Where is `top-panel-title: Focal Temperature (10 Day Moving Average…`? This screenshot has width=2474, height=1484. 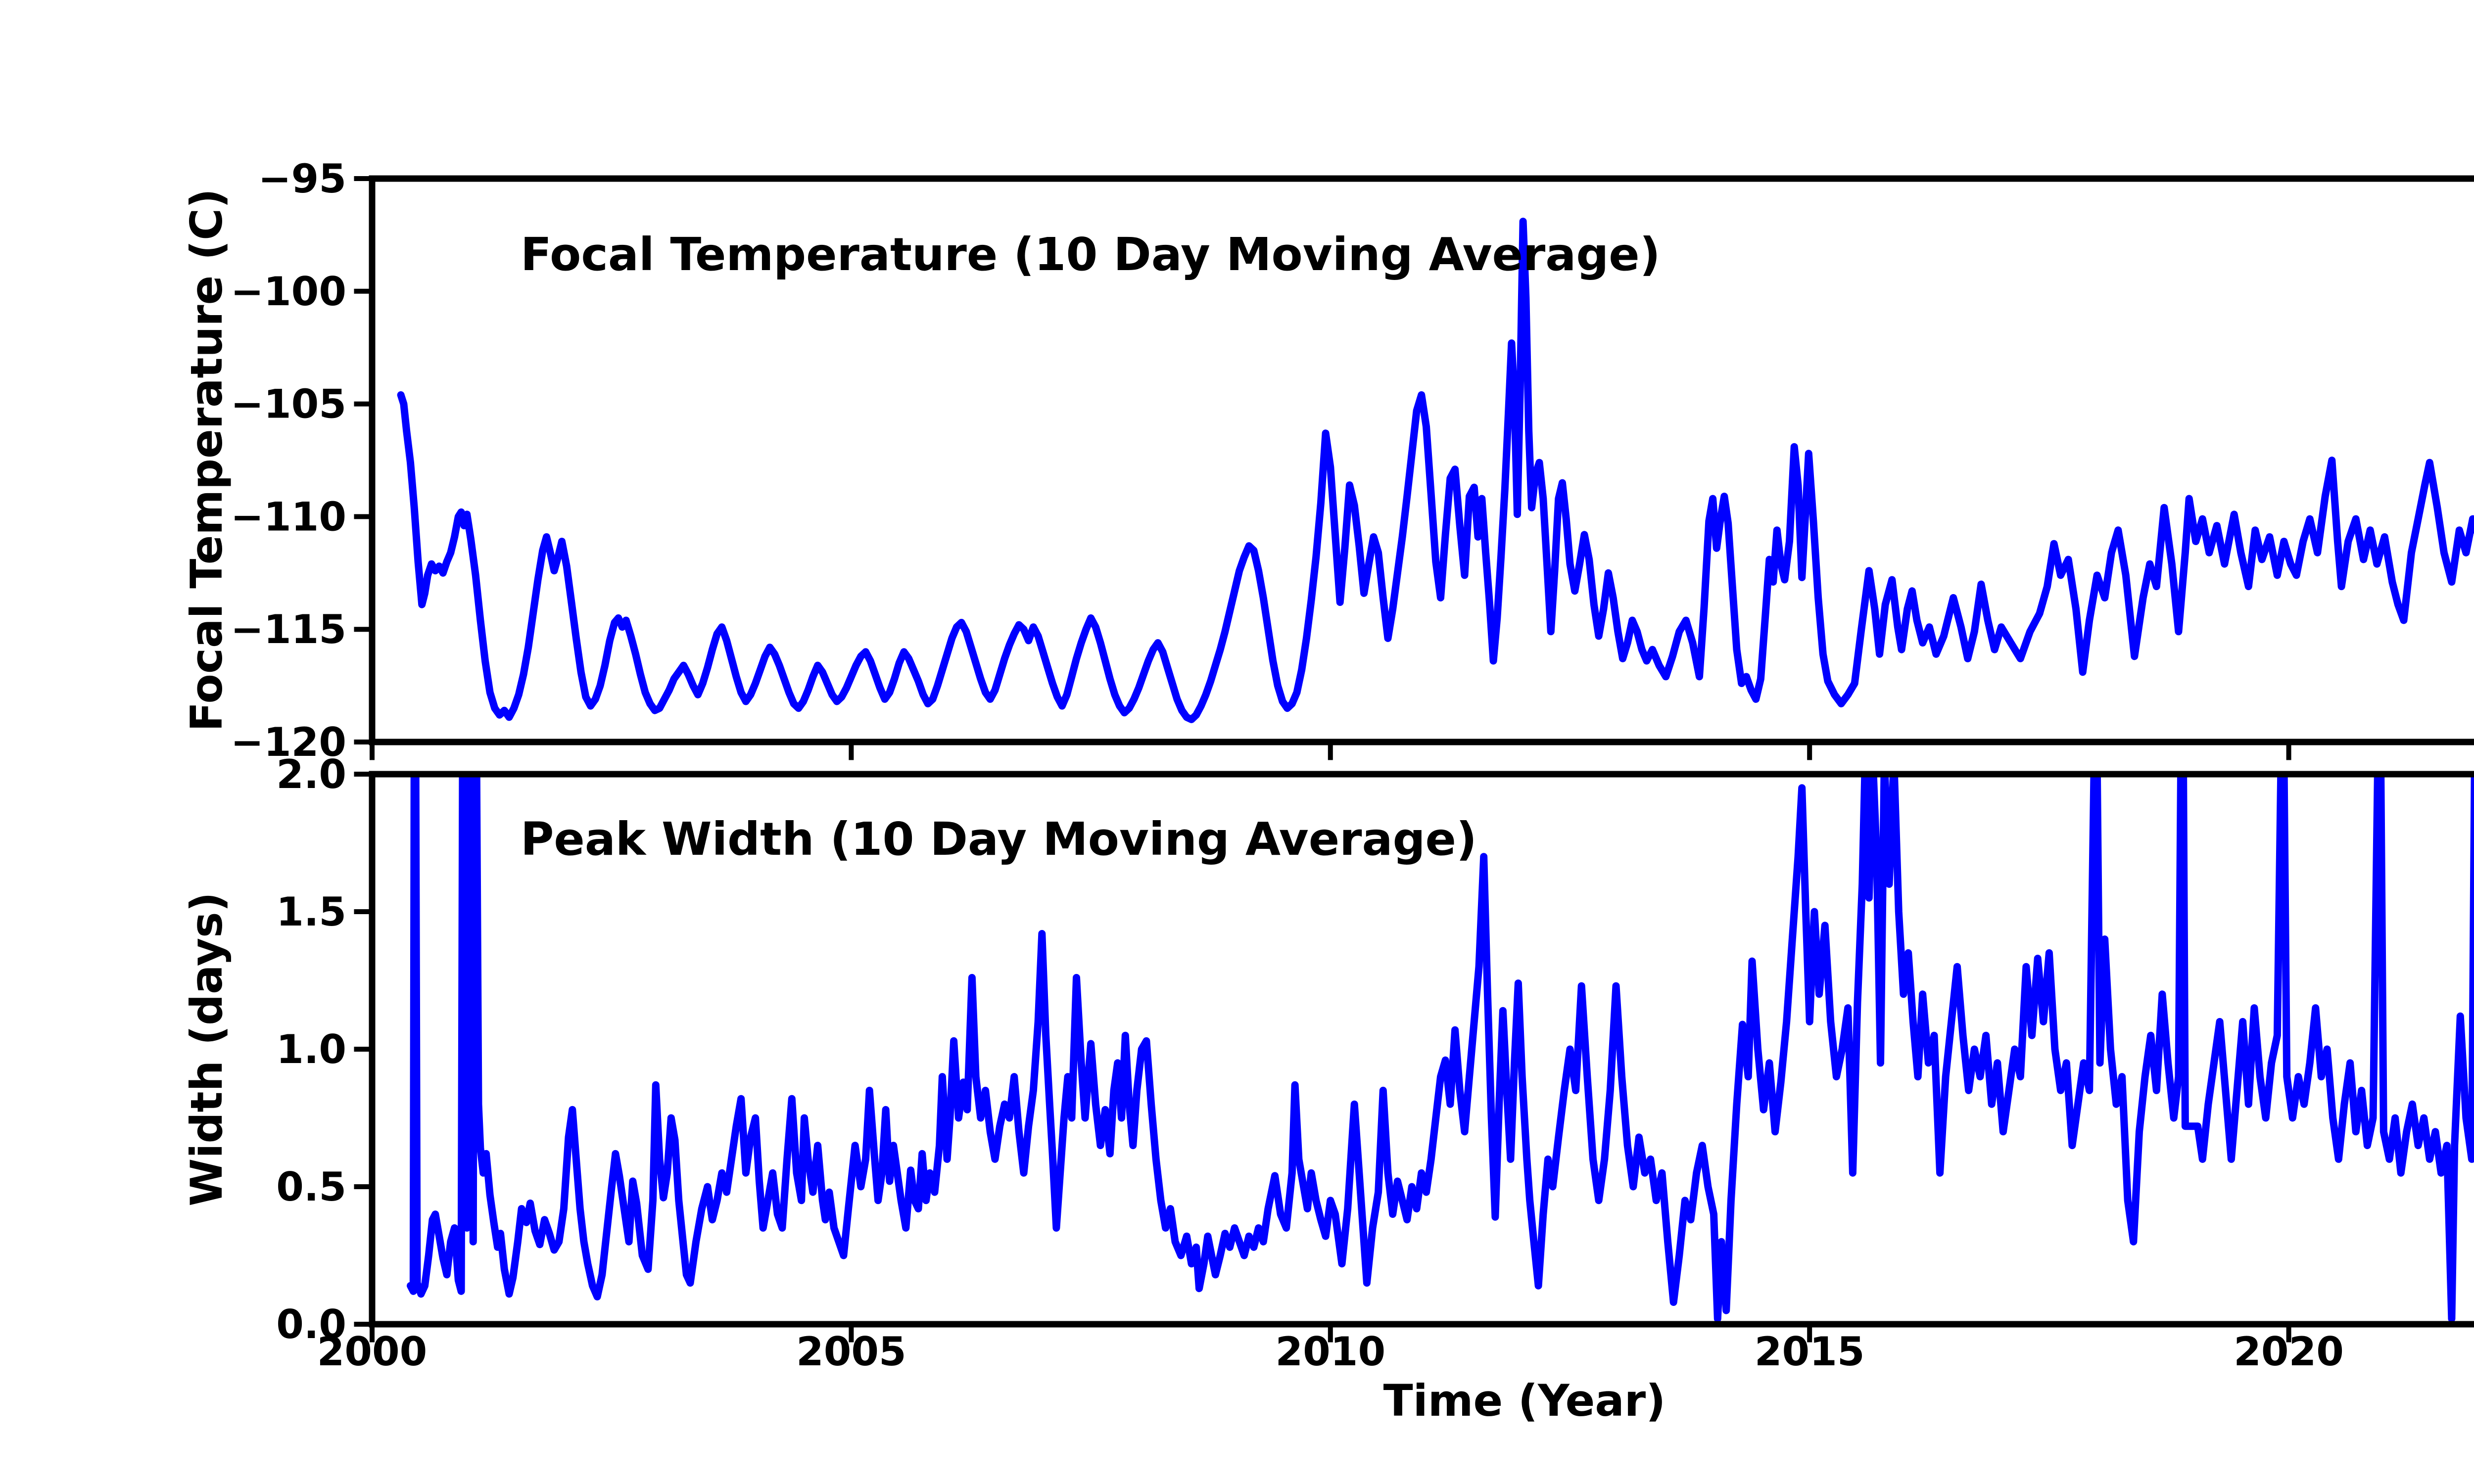 top-panel-title: Focal Temperature (10 Day Moving Average… is located at coordinates (1091, 254).